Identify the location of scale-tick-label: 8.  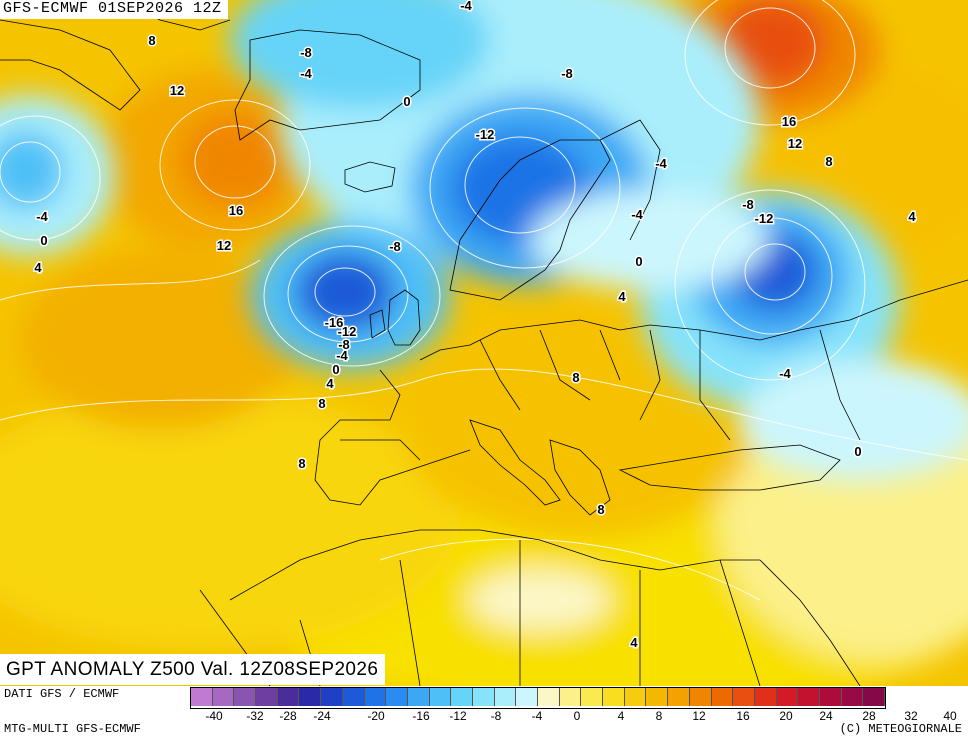
(659, 716).